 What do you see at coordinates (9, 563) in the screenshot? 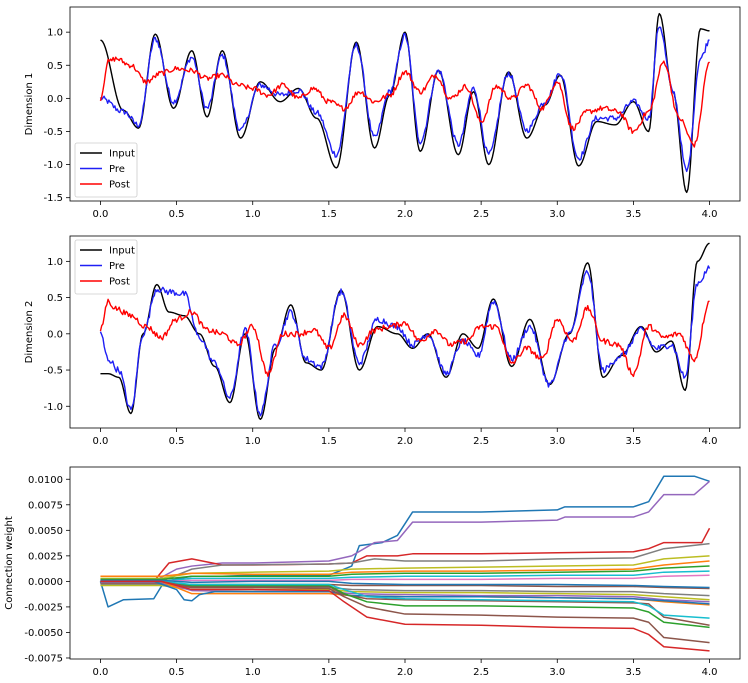
I see `y-axis-label: Connection weight` at bounding box center [9, 563].